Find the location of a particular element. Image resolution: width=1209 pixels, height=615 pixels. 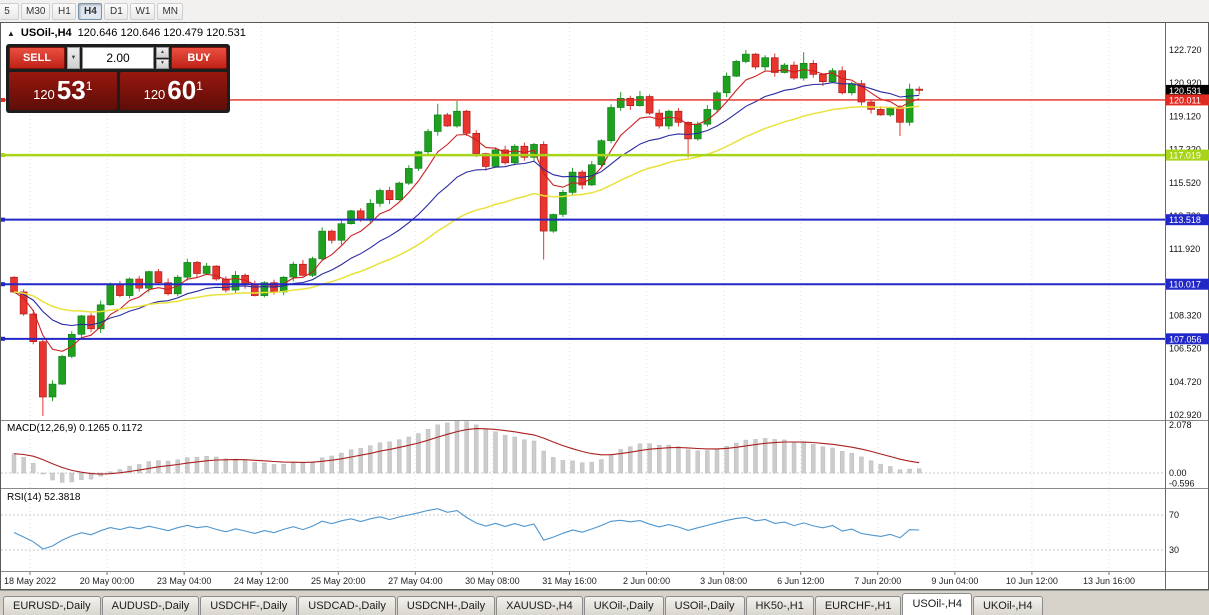

chart-tab-usdchf-daily: USDCHF-,Daily is located at coordinates (249, 605).